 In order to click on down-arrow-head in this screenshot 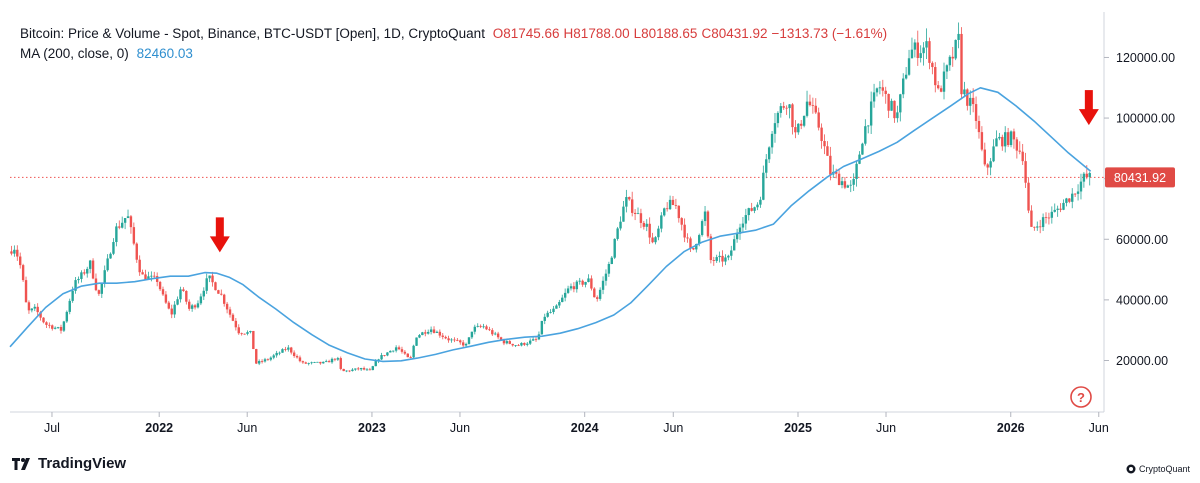, I will do `click(1088, 117)`.